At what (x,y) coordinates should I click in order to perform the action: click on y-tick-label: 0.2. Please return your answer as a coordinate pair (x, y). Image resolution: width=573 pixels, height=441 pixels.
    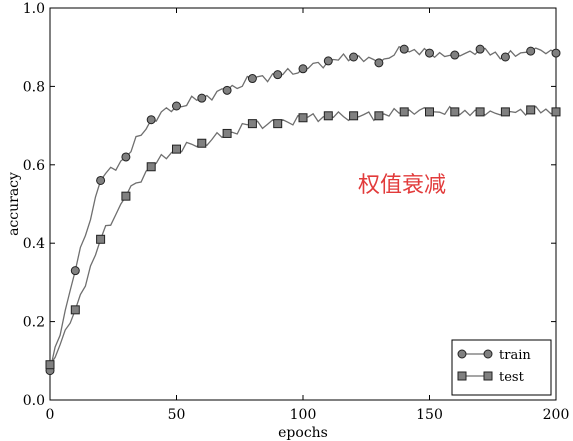
    Looking at the image, I should click on (34, 323).